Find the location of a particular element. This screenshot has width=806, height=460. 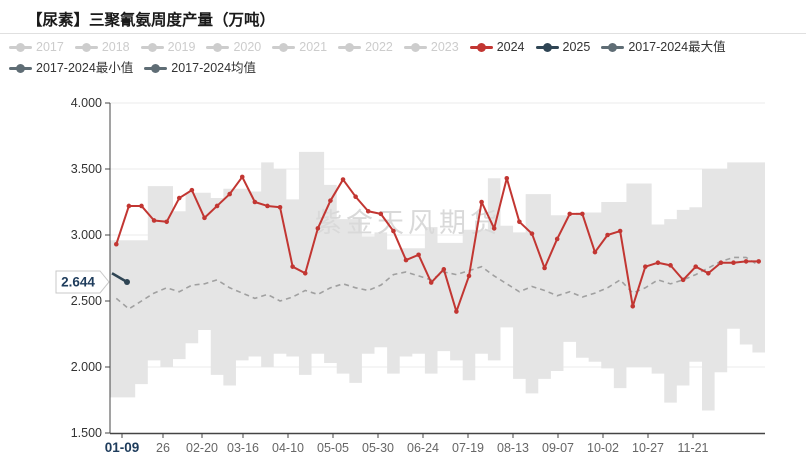

legend-item-2024: 2024 is located at coordinates (497, 47).